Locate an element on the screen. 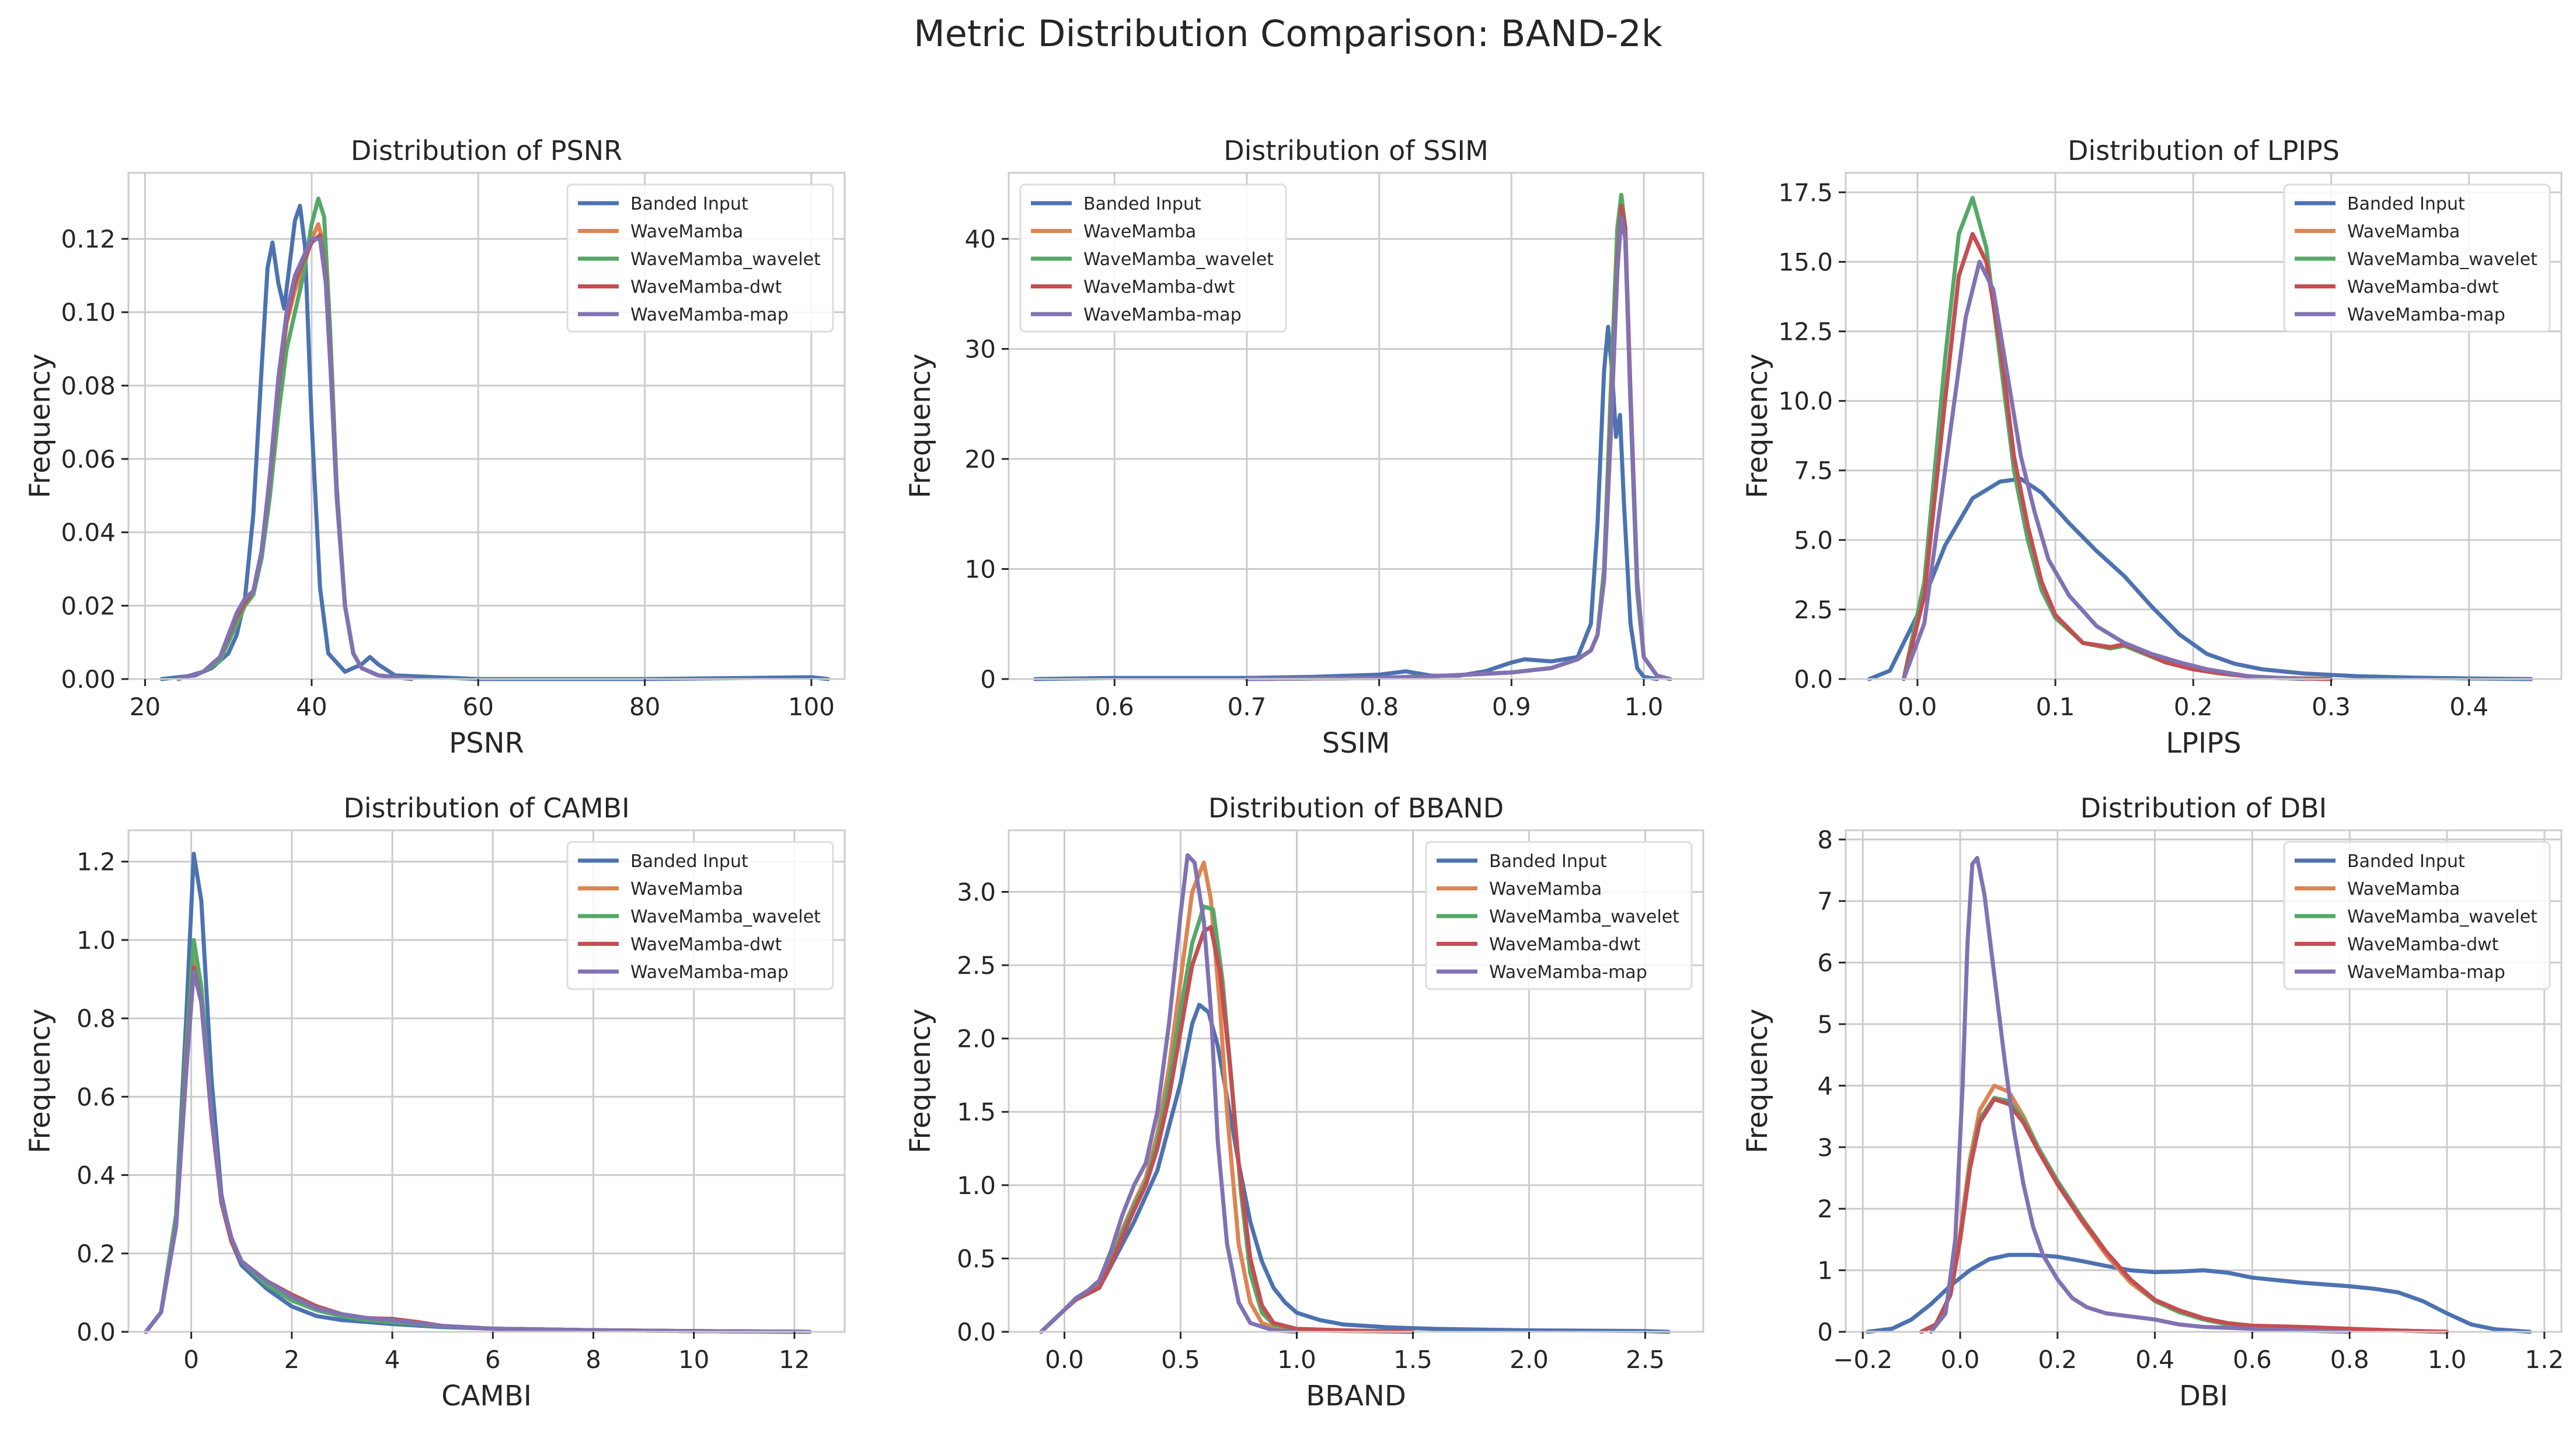 Image resolution: width=2576 pixels, height=1434 pixels. y-tick-label: 1.2 is located at coordinates (96, 862).